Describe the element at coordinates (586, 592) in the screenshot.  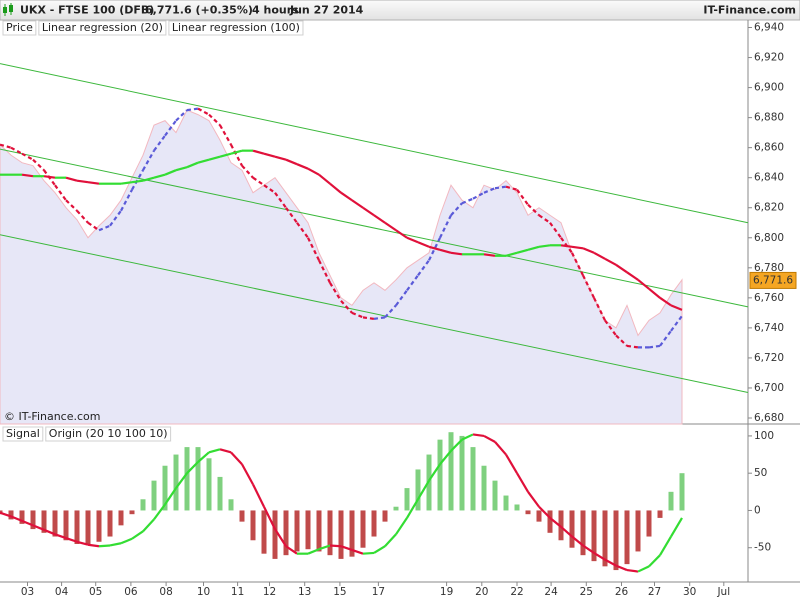
I see `x-tick-label: 25` at that location.